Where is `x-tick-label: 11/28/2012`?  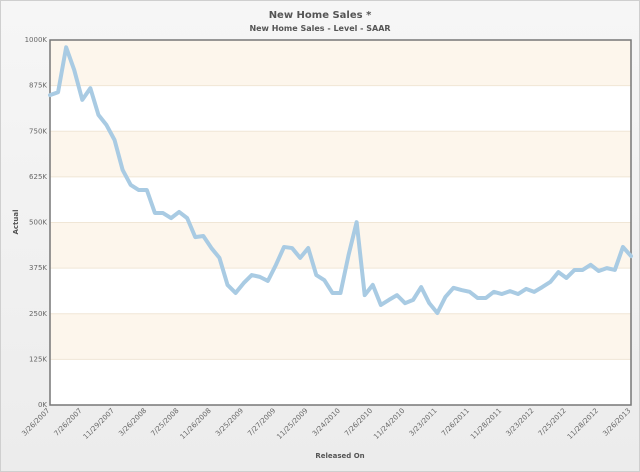 x-tick-label: 11/28/2012 is located at coordinates (583, 424).